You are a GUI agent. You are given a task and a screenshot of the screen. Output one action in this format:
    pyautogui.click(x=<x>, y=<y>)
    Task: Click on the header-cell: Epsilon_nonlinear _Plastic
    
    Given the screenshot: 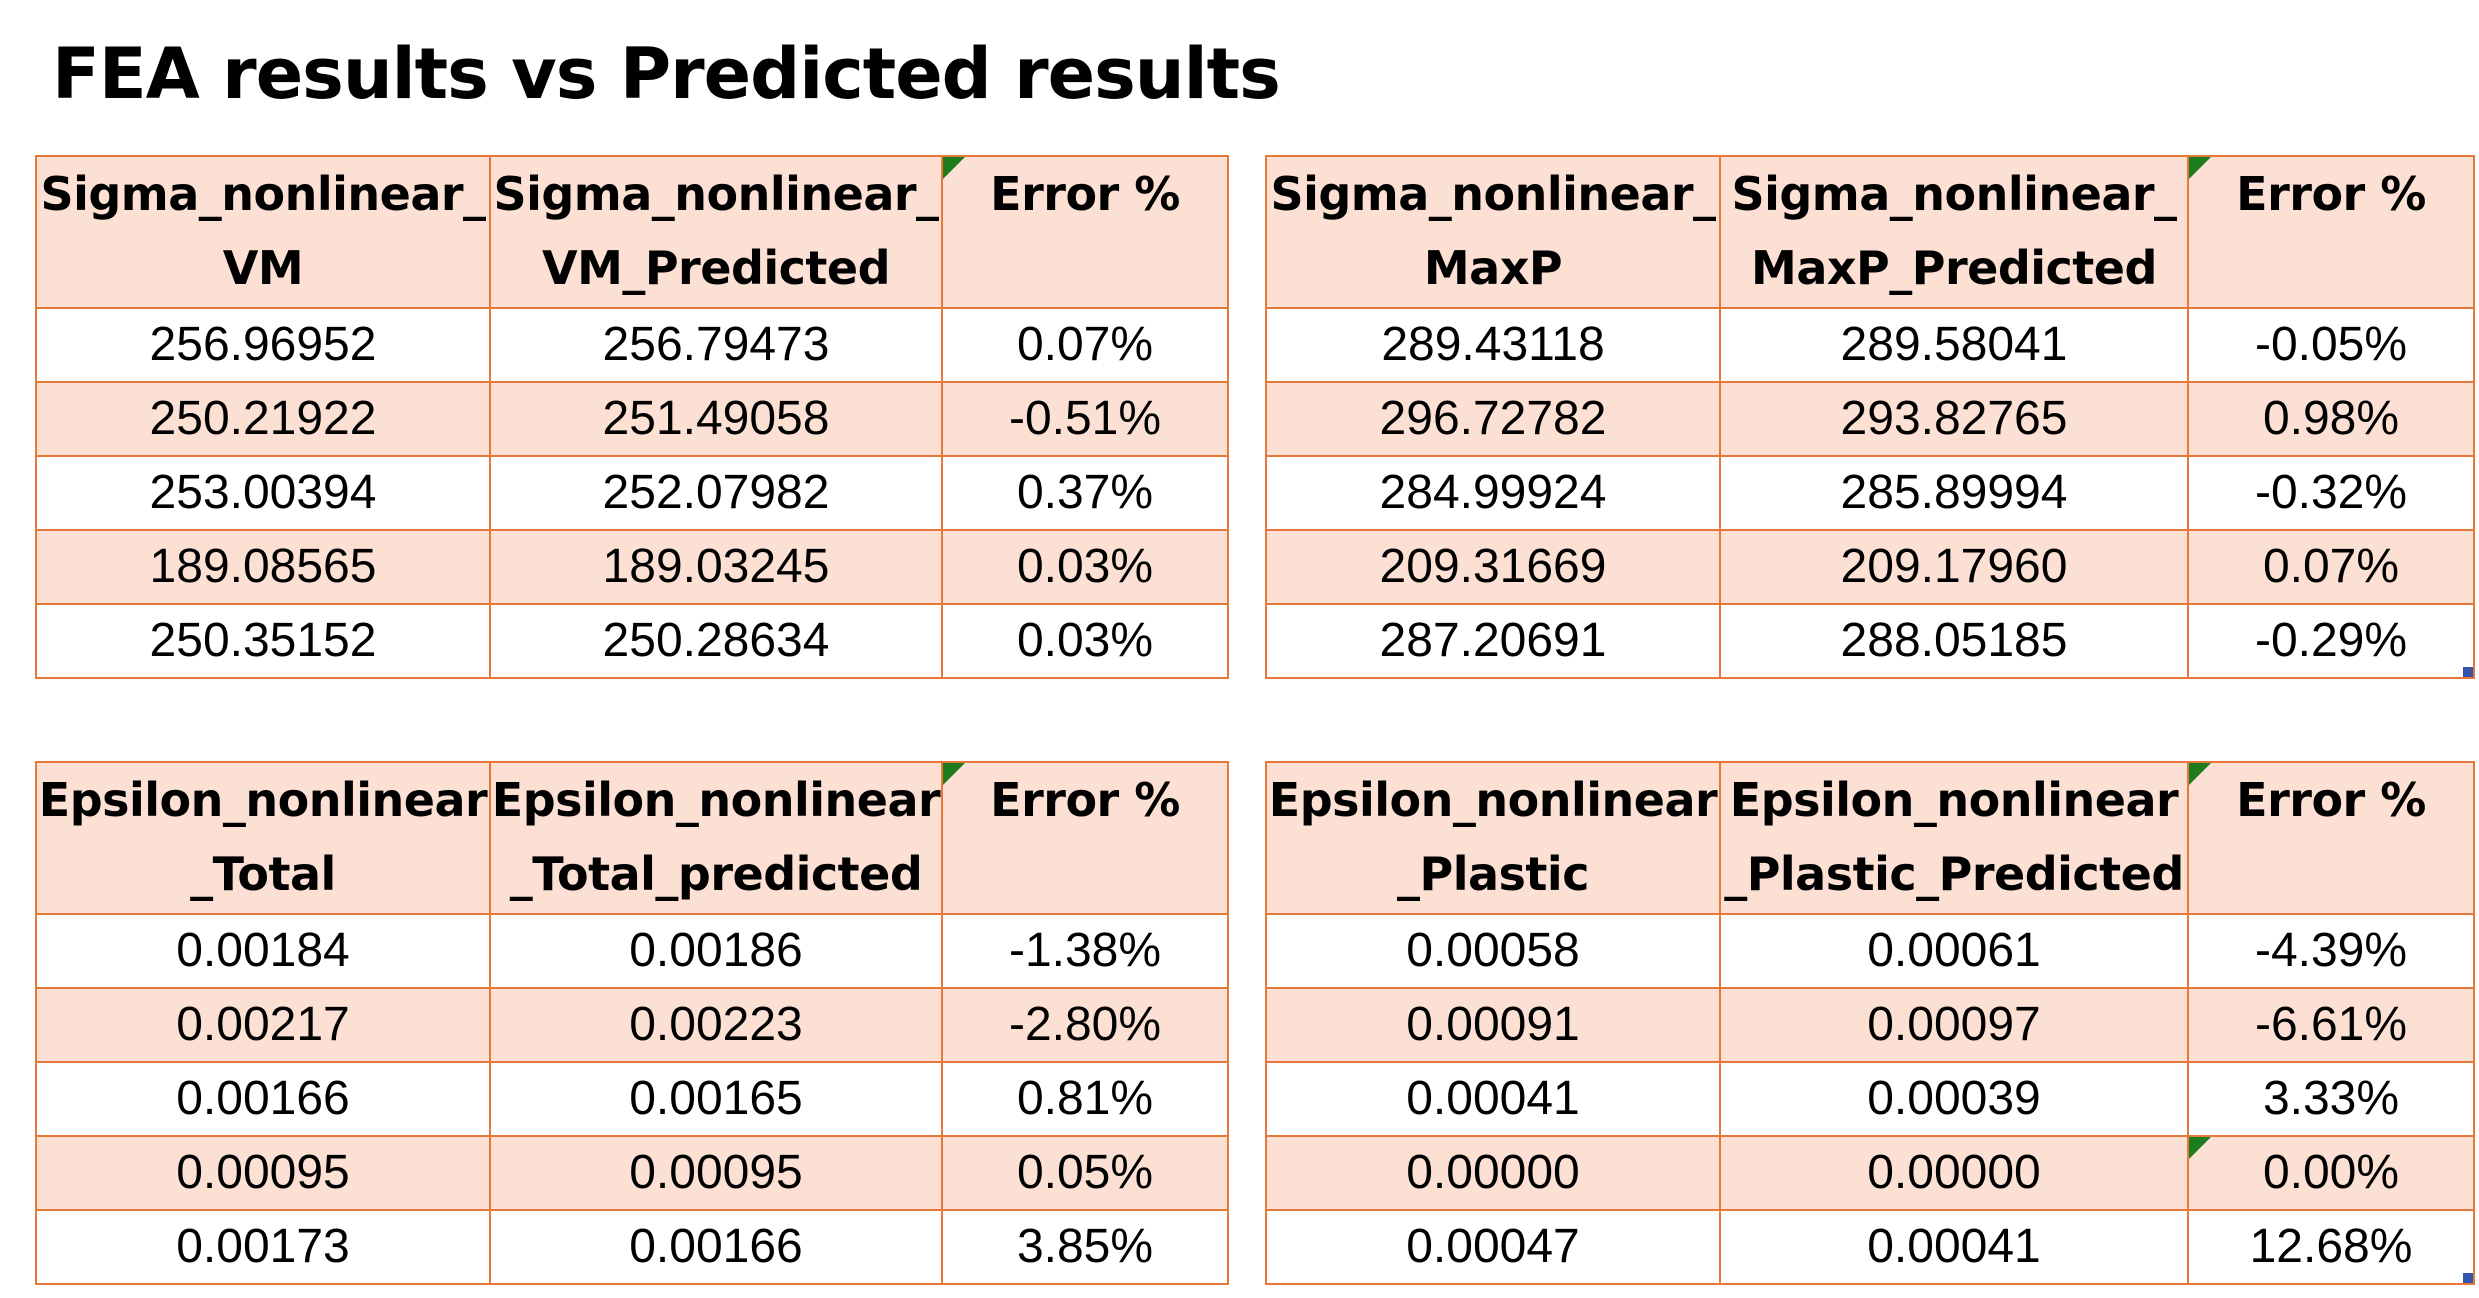 What is the action you would take?
    pyautogui.click(x=1493, y=838)
    